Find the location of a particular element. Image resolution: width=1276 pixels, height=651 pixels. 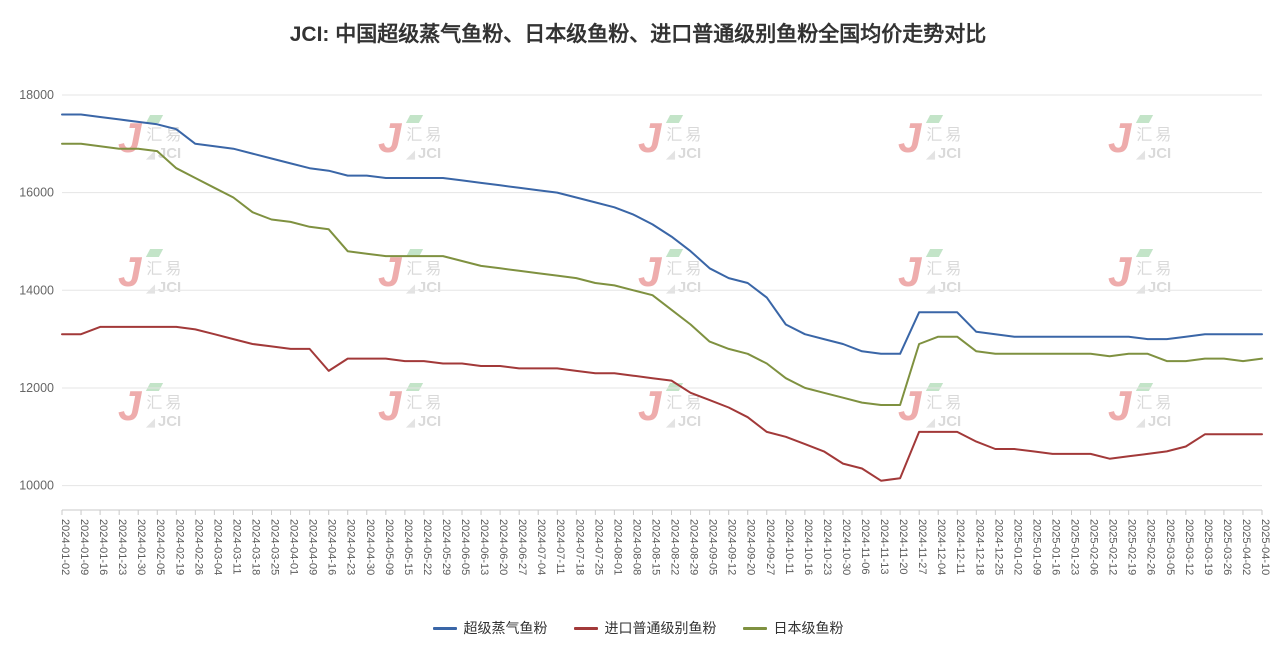

x-axis-label: 2024-05-29 is located at coordinates (446, 547).